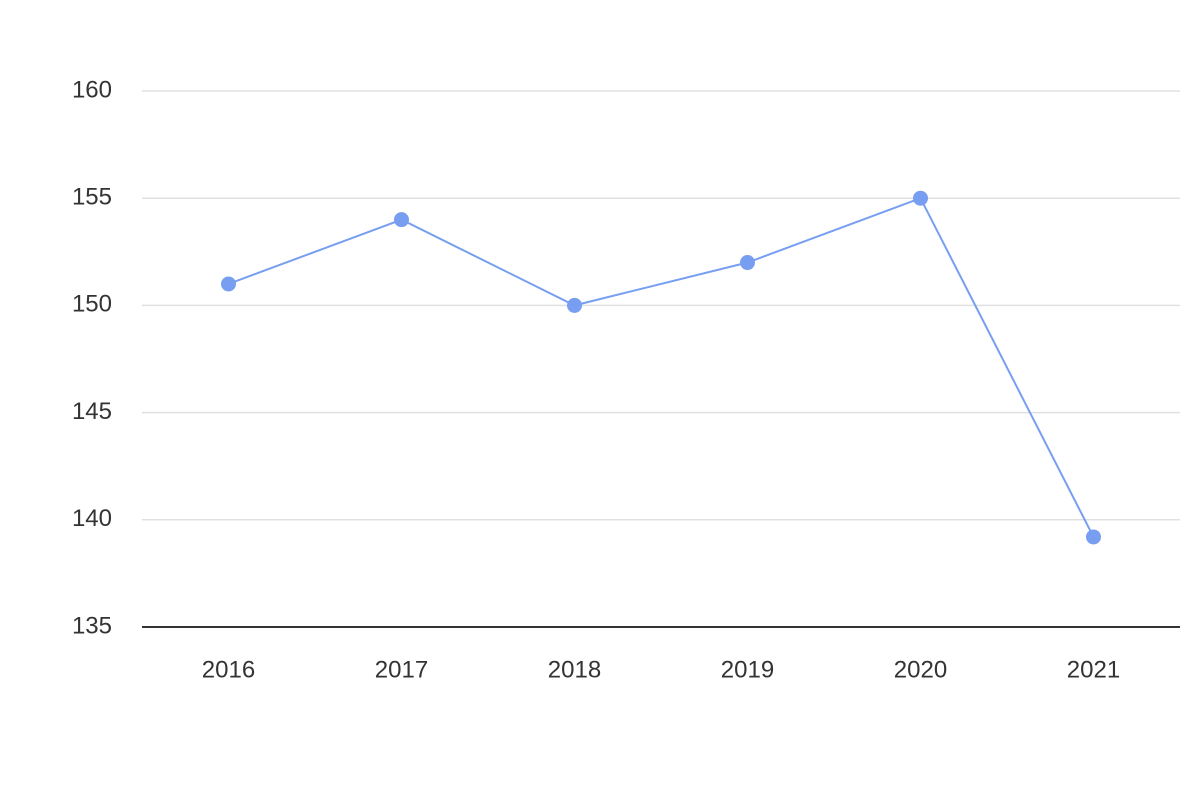 The image size is (1200, 800). Describe the element at coordinates (92, 518) in the screenshot. I see `y-tick-label: 140` at that location.